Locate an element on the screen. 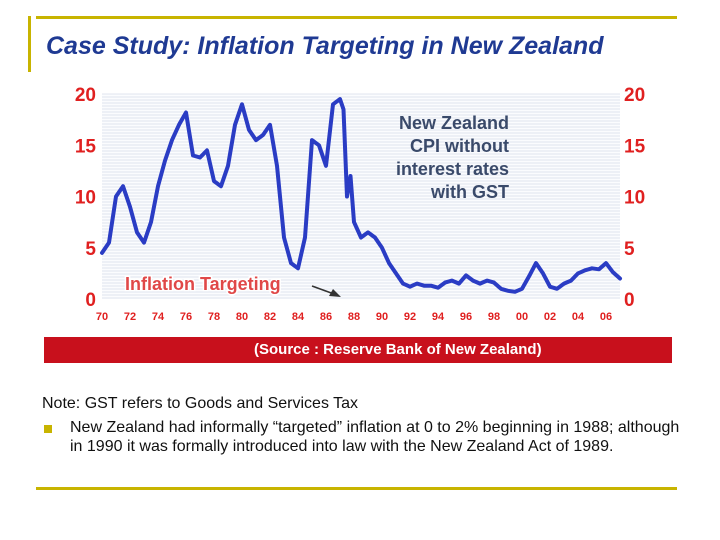  chart-title-line: New Zealand is located at coordinates (454, 123).